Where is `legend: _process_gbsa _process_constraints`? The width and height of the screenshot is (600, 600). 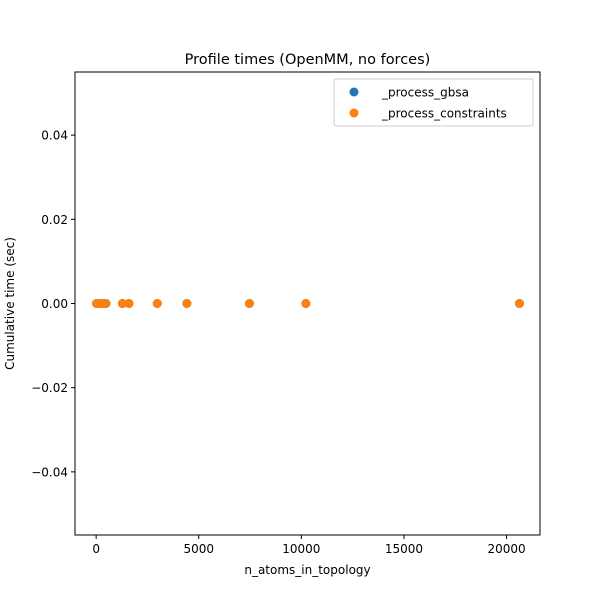 legend: _process_gbsa _process_constraints is located at coordinates (433, 102).